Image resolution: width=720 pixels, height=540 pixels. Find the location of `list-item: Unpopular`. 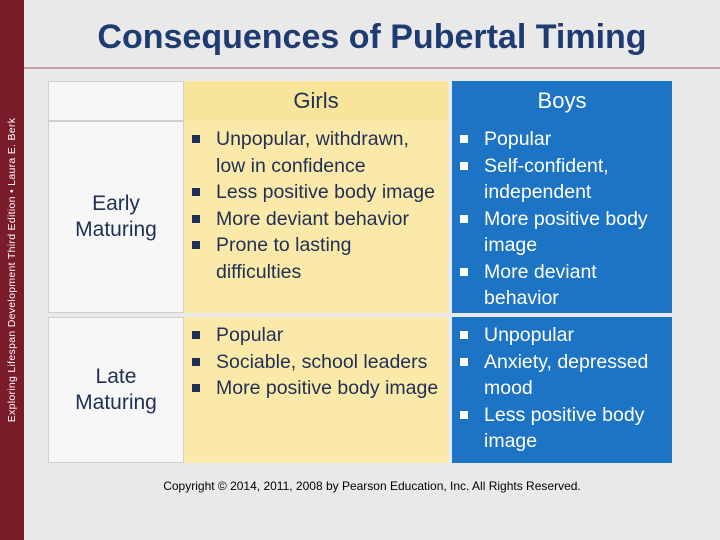

list-item: Unpopular is located at coordinates (563, 335).